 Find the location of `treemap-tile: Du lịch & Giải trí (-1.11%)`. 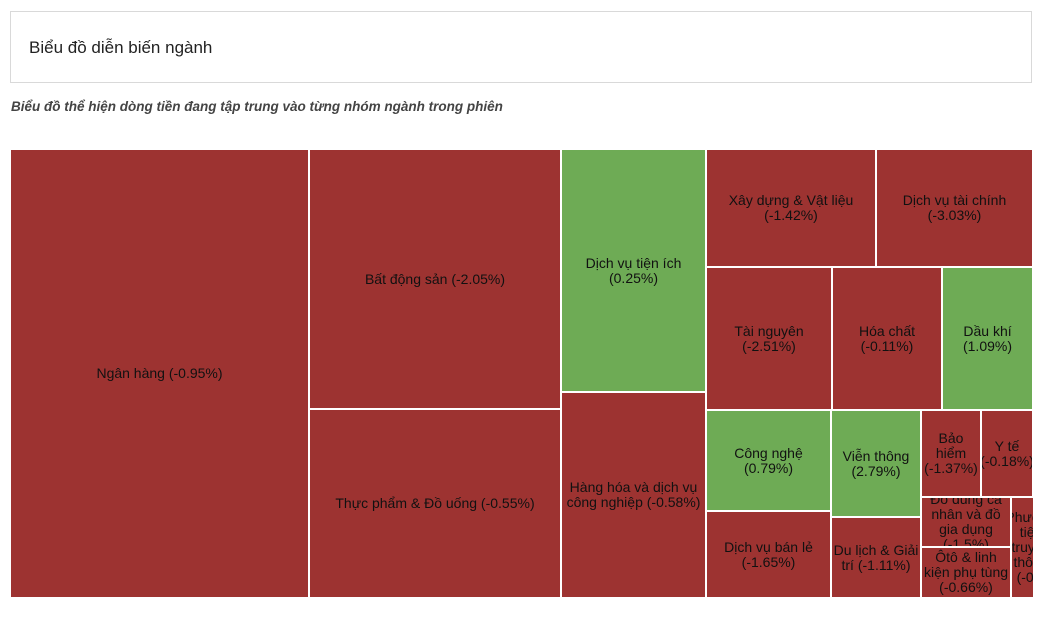

treemap-tile: Du lịch & Giải trí (-1.11%) is located at coordinates (876, 557).